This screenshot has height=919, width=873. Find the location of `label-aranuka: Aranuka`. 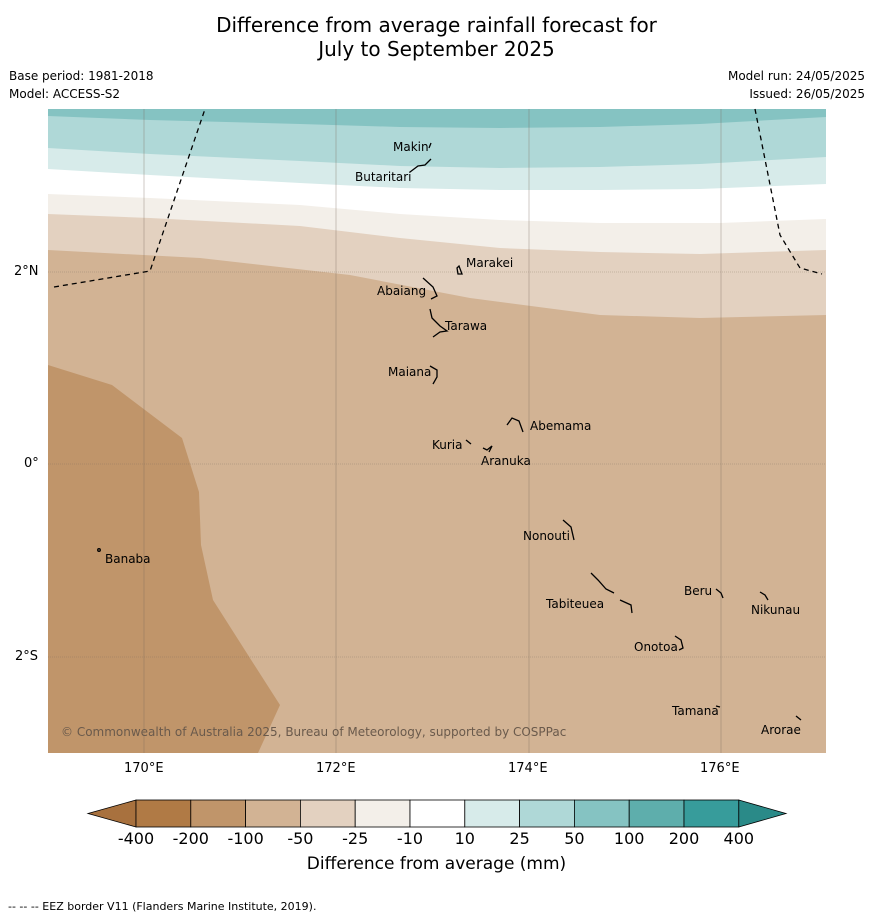

label-aranuka: Aranuka is located at coordinates (506, 461).